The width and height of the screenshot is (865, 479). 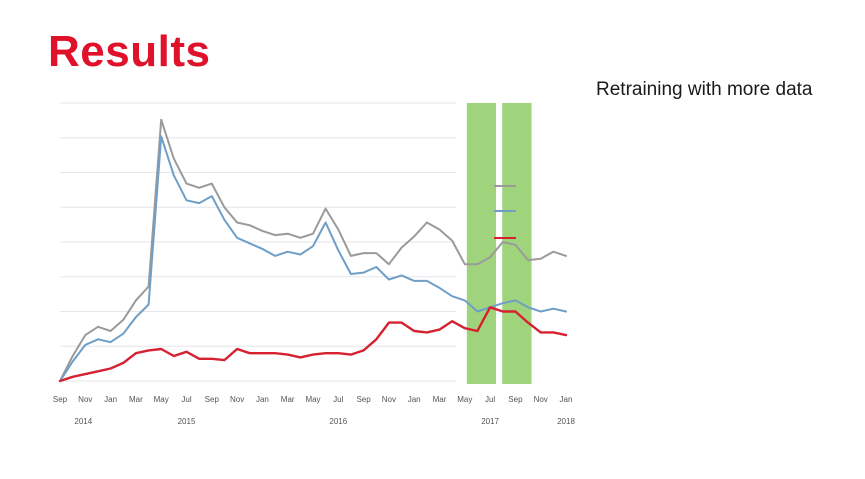 I want to click on x-year-label: 2018, so click(x=566, y=421).